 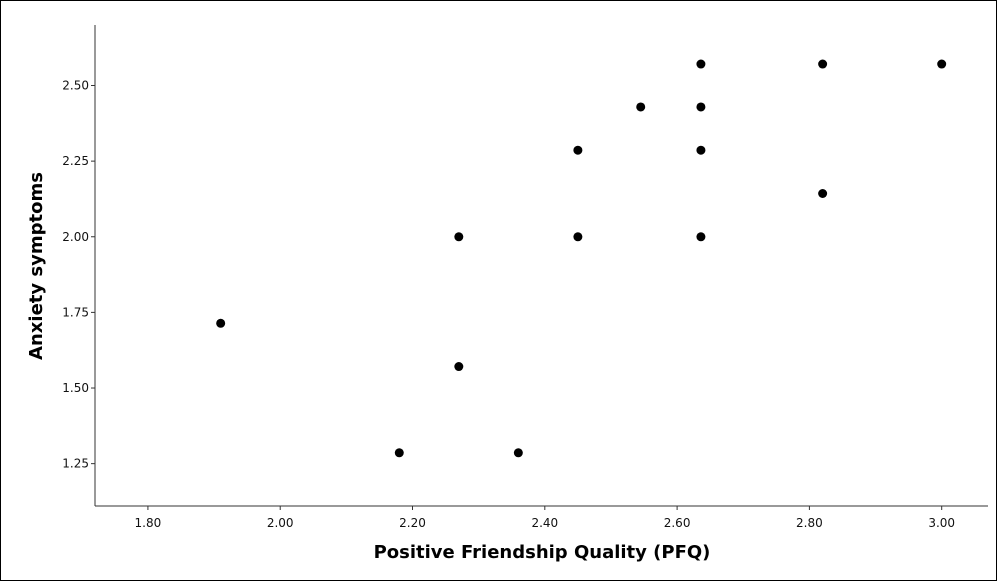 I want to click on y-ticks: 1.25 1.50 1.75 2.00 2.25 2.50, so click(x=78, y=275).